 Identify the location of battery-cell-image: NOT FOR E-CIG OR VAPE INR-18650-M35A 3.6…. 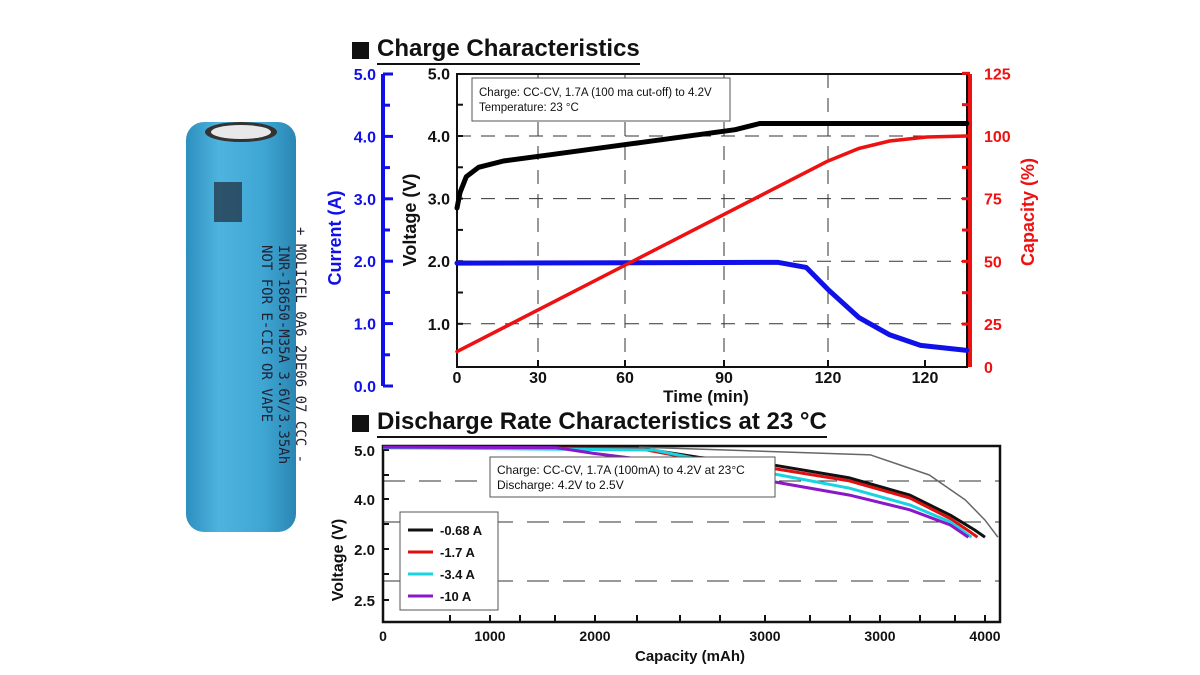
(247, 327).